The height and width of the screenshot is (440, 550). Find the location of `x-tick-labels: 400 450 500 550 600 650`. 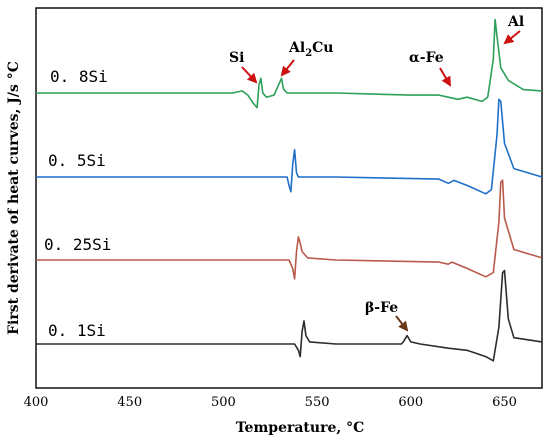

x-tick-labels: 400 450 500 550 600 650 is located at coordinates (270, 402).